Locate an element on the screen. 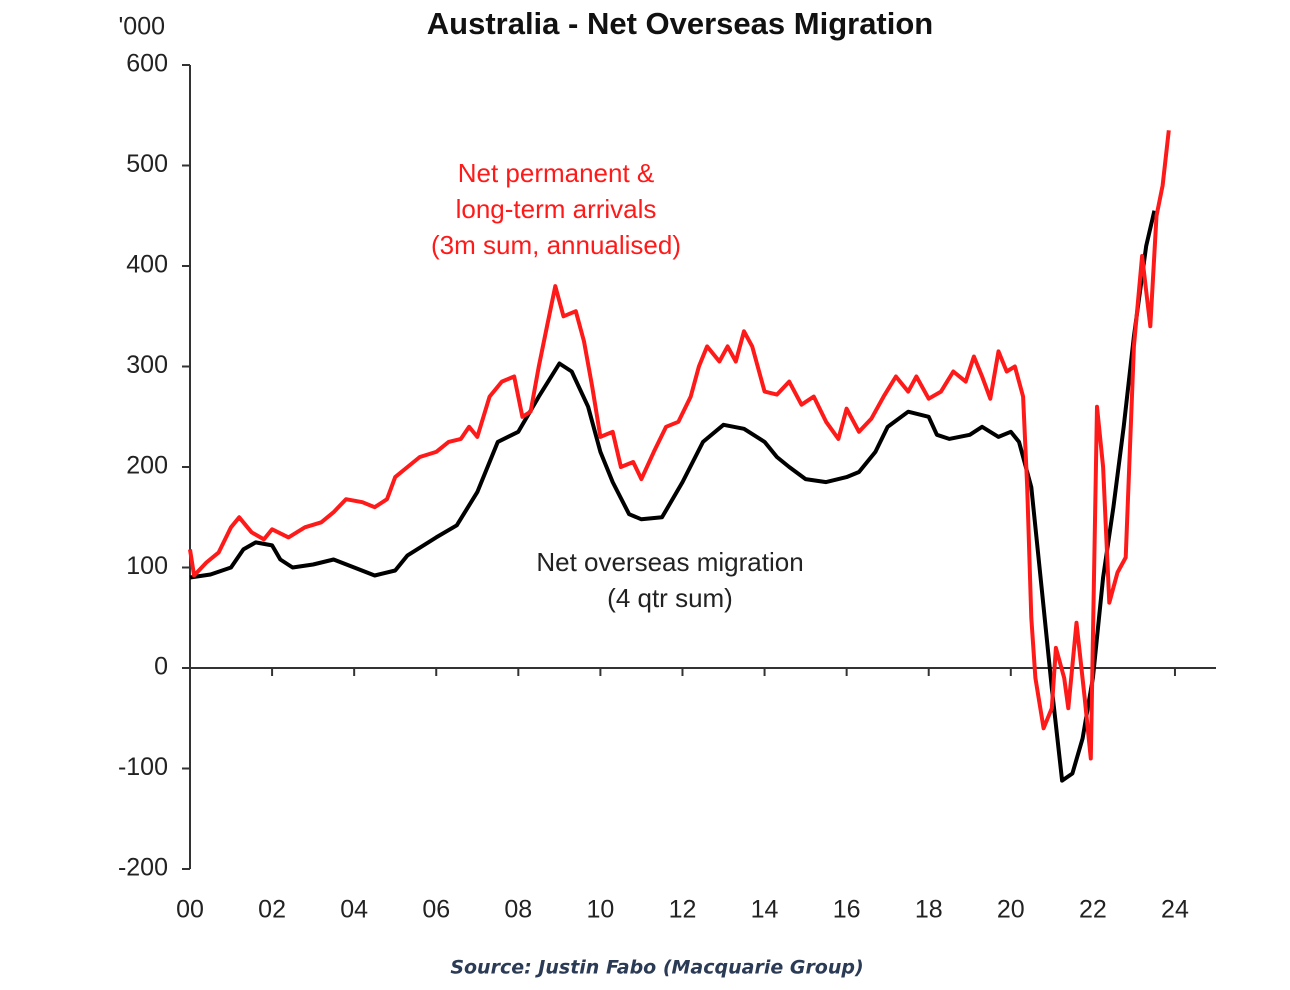 This screenshot has height=990, width=1290. x-tick-label: 16 is located at coordinates (847, 910).